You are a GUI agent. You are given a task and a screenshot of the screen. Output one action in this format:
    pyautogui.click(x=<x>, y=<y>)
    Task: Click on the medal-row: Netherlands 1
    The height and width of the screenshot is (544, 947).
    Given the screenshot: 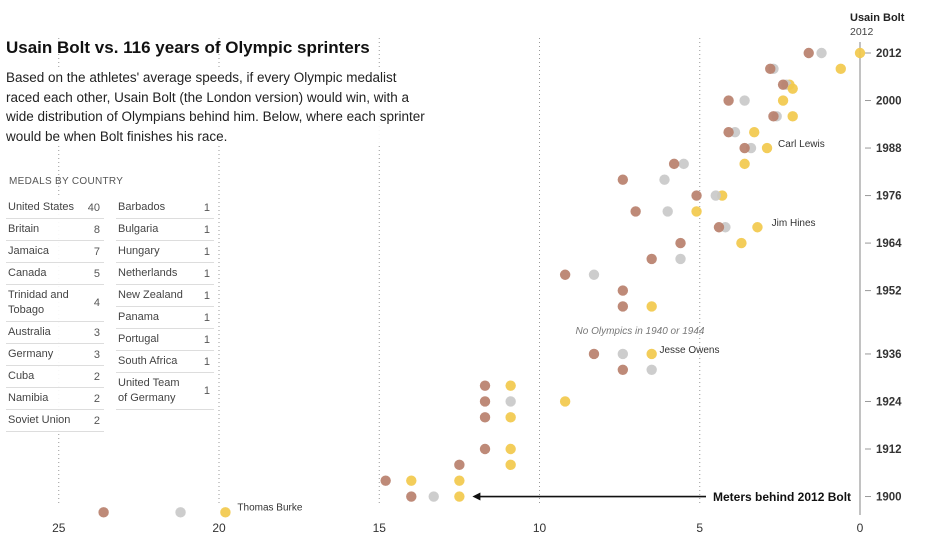 What is the action you would take?
    pyautogui.click(x=165, y=274)
    